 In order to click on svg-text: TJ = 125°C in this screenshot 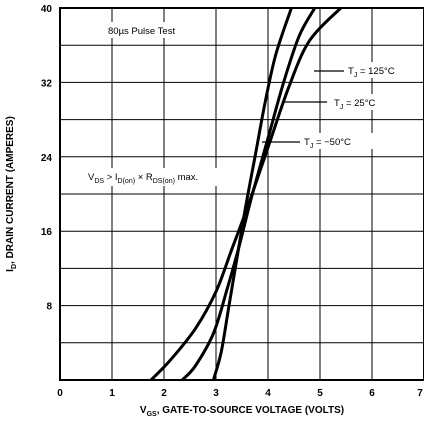, I will do `click(371, 72)`.